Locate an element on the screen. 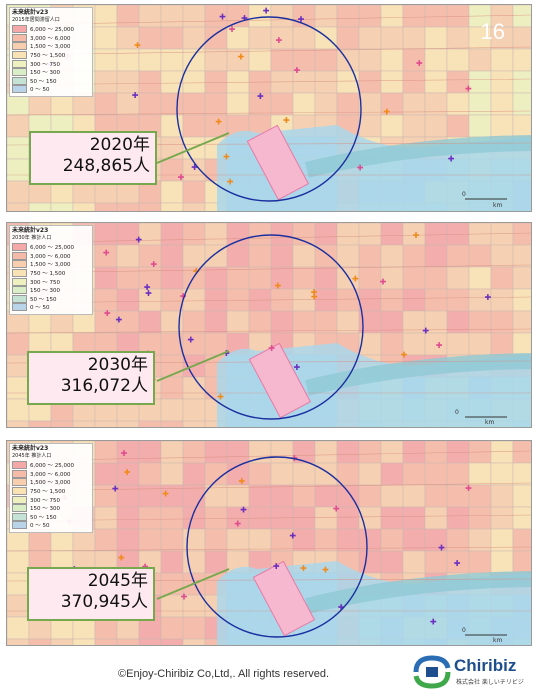 The width and height of the screenshot is (544, 696). legend-row: 150 〜 300 is located at coordinates (51, 72).